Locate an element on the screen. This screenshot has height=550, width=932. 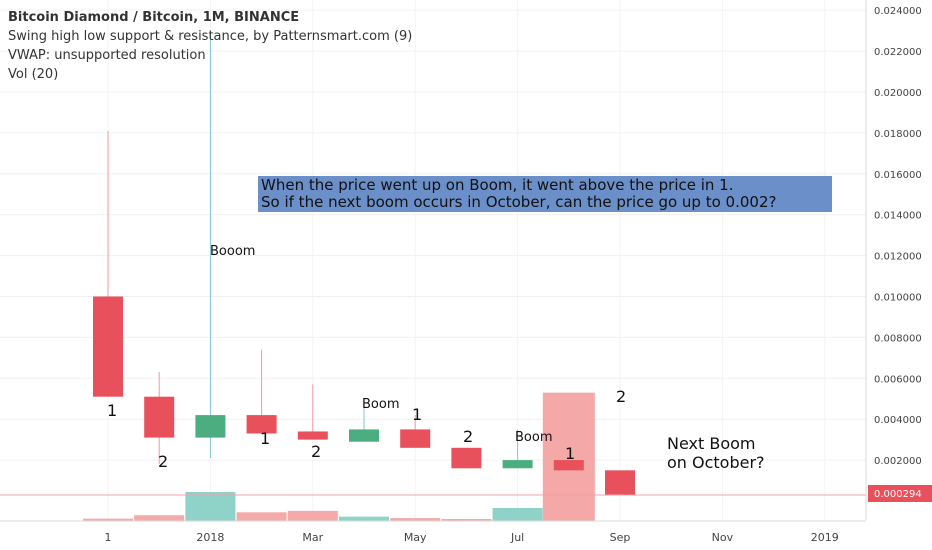
sep-highlight-box is located at coordinates (568, 456).